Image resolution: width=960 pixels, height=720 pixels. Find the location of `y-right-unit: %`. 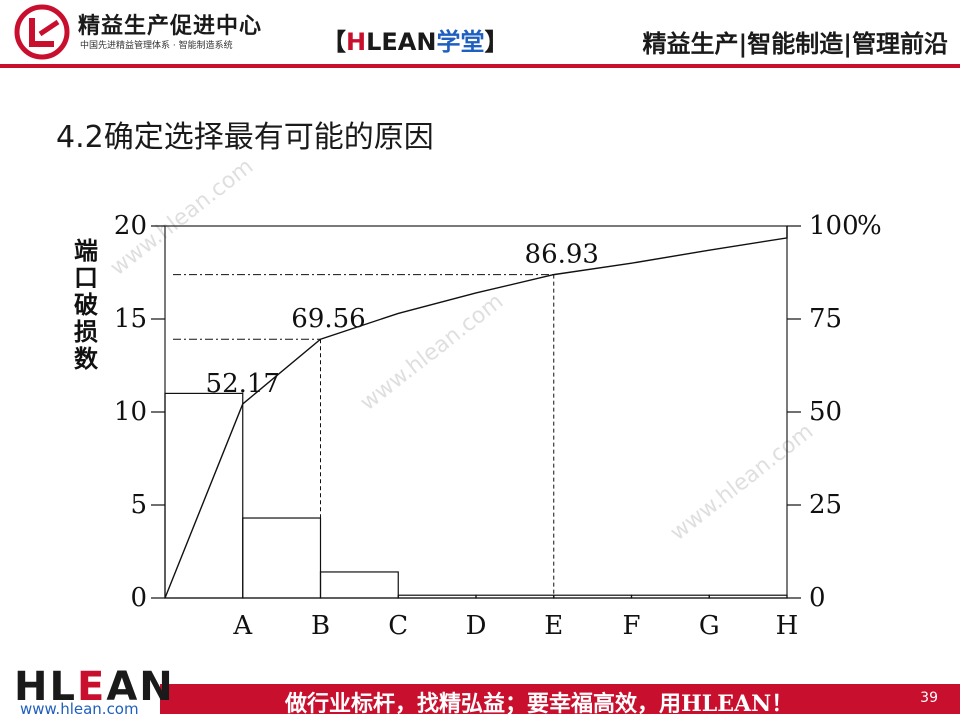

y-right-unit: % is located at coordinates (869, 226).